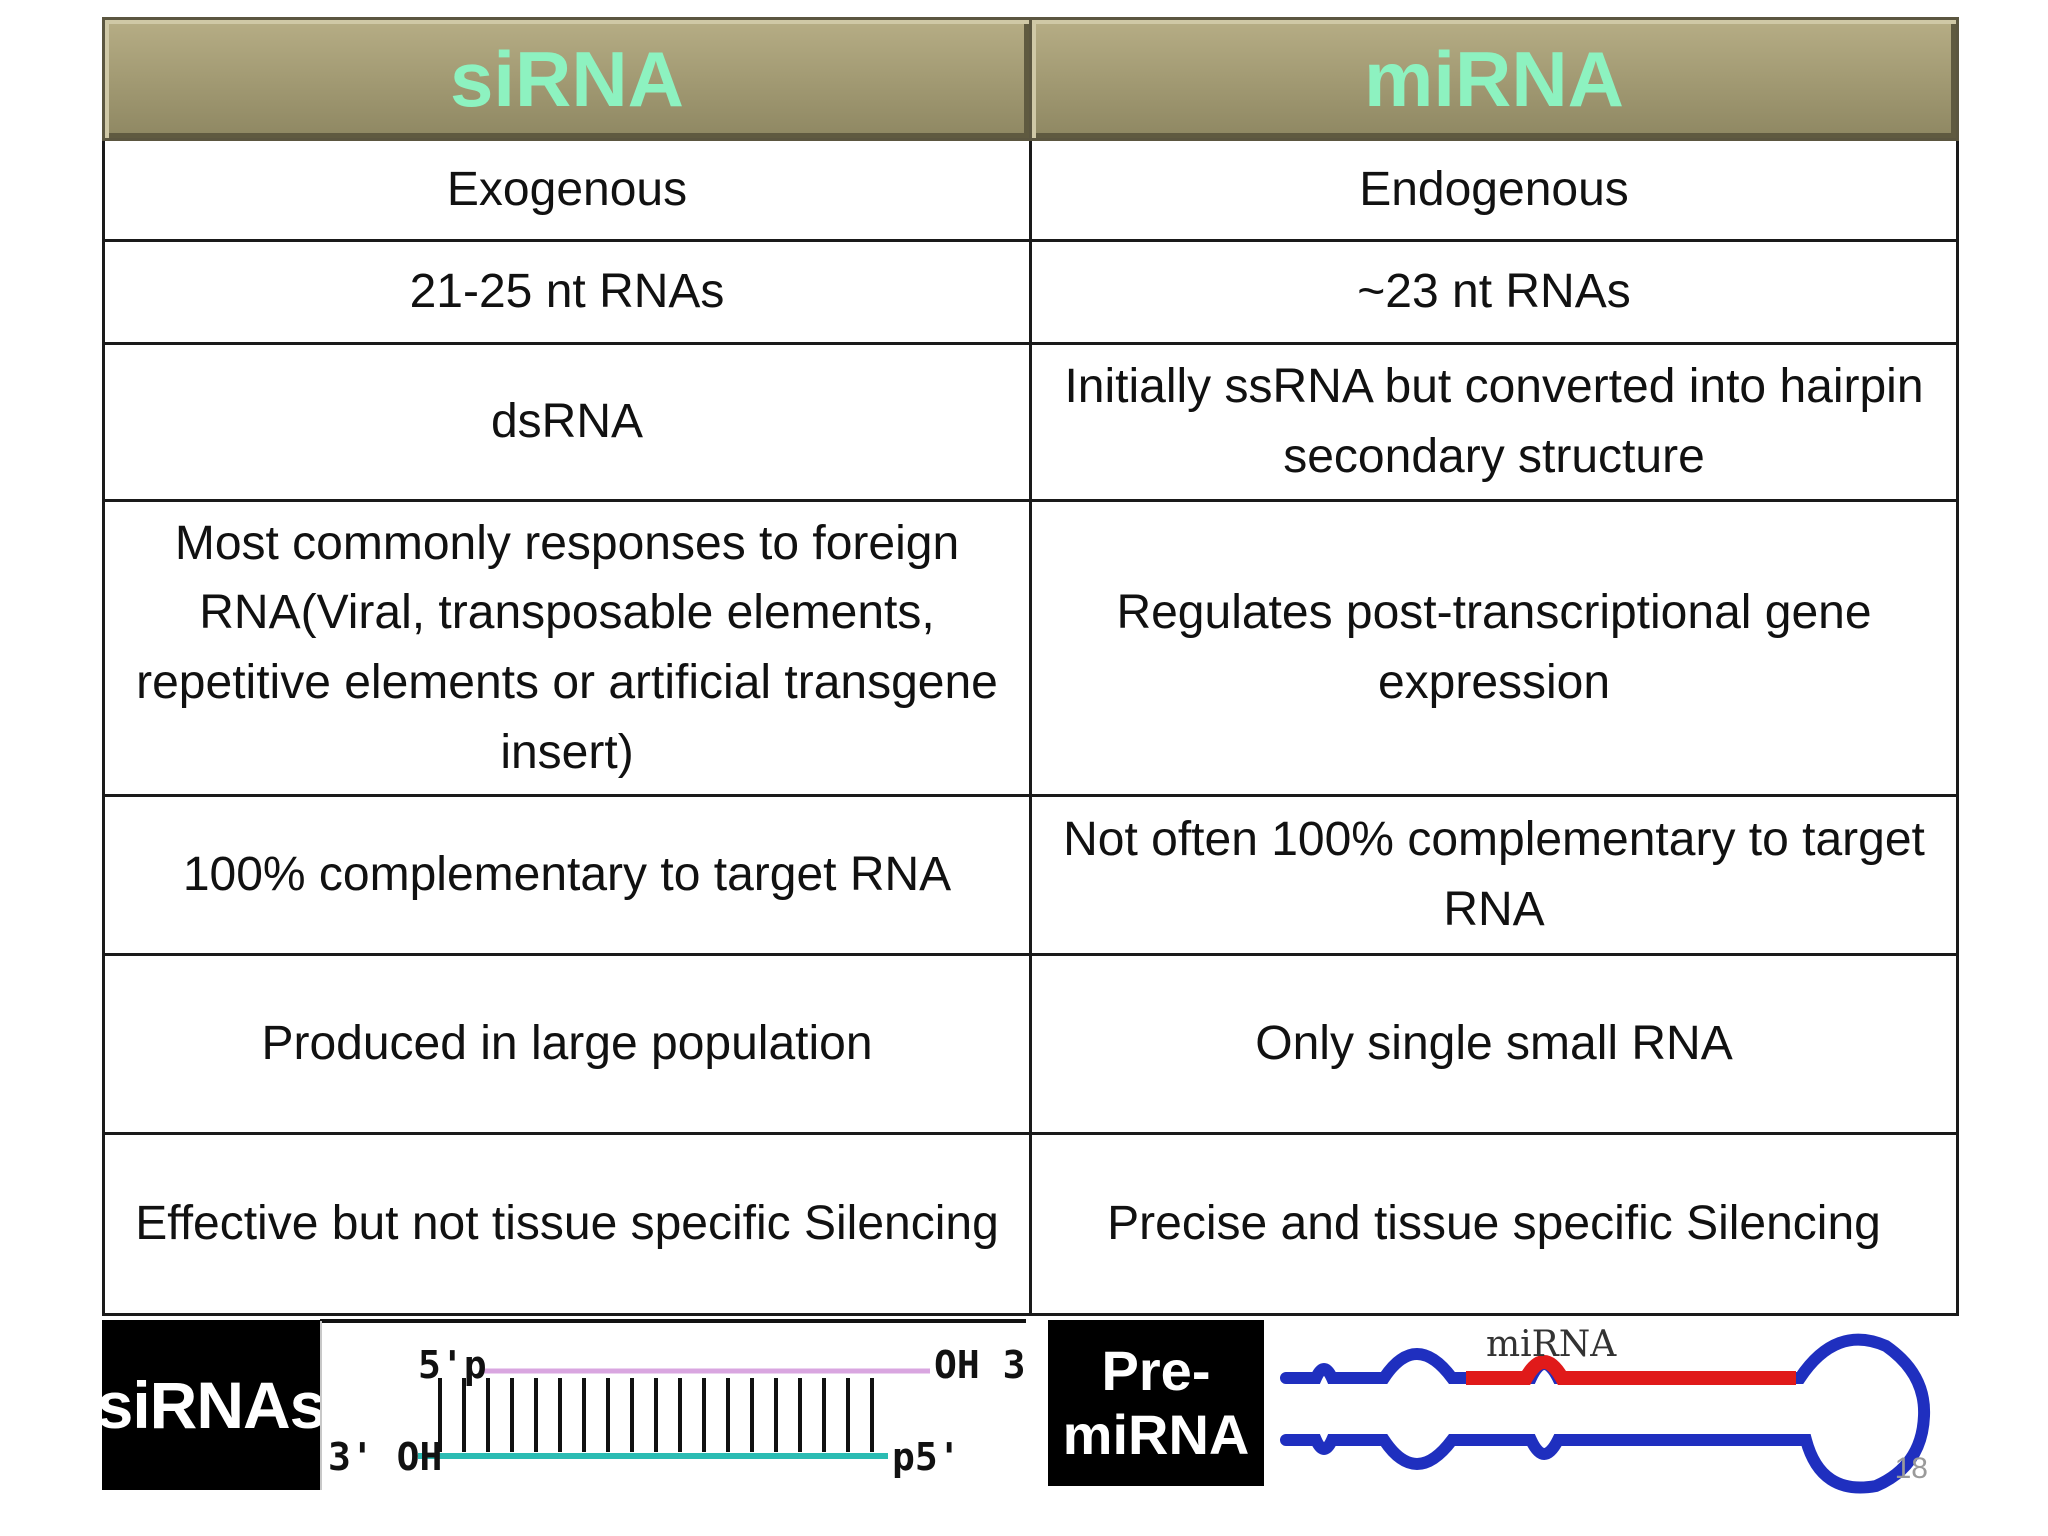  What do you see at coordinates (1551, 1344) in the screenshot?
I see `mirna-annotation: miRNA` at bounding box center [1551, 1344].